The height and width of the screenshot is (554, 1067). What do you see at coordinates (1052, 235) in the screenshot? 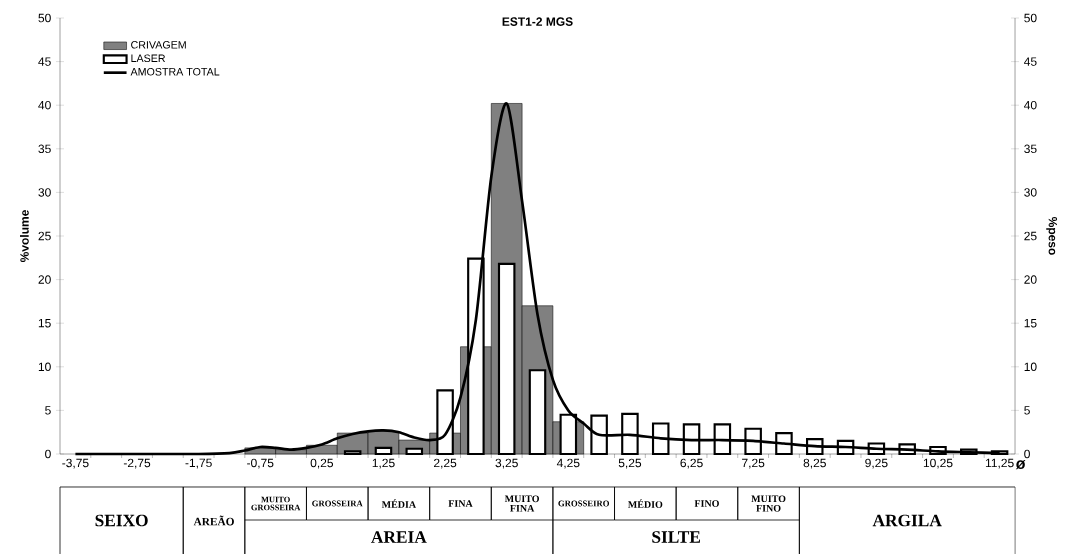
I see `y2-axis-title: %peso` at bounding box center [1052, 235].